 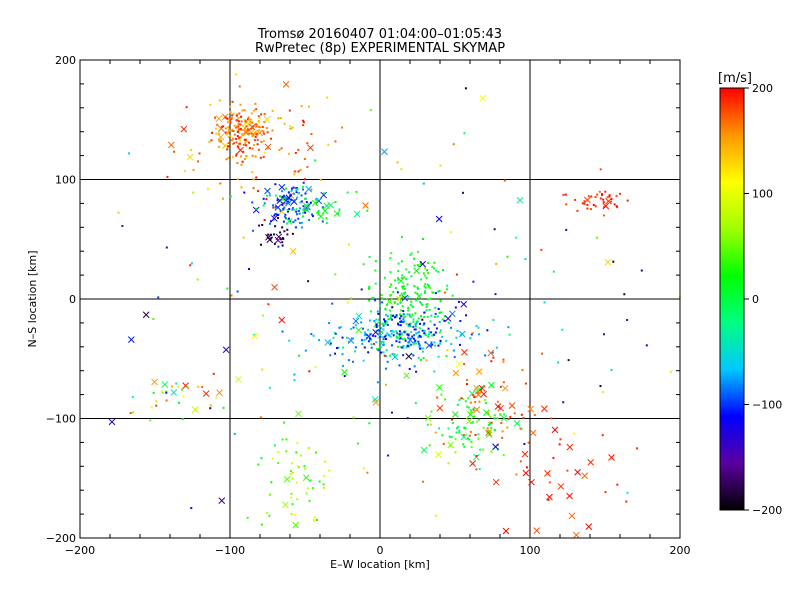 I want to click on colorbar-tick-label: 200, so click(x=762, y=88).